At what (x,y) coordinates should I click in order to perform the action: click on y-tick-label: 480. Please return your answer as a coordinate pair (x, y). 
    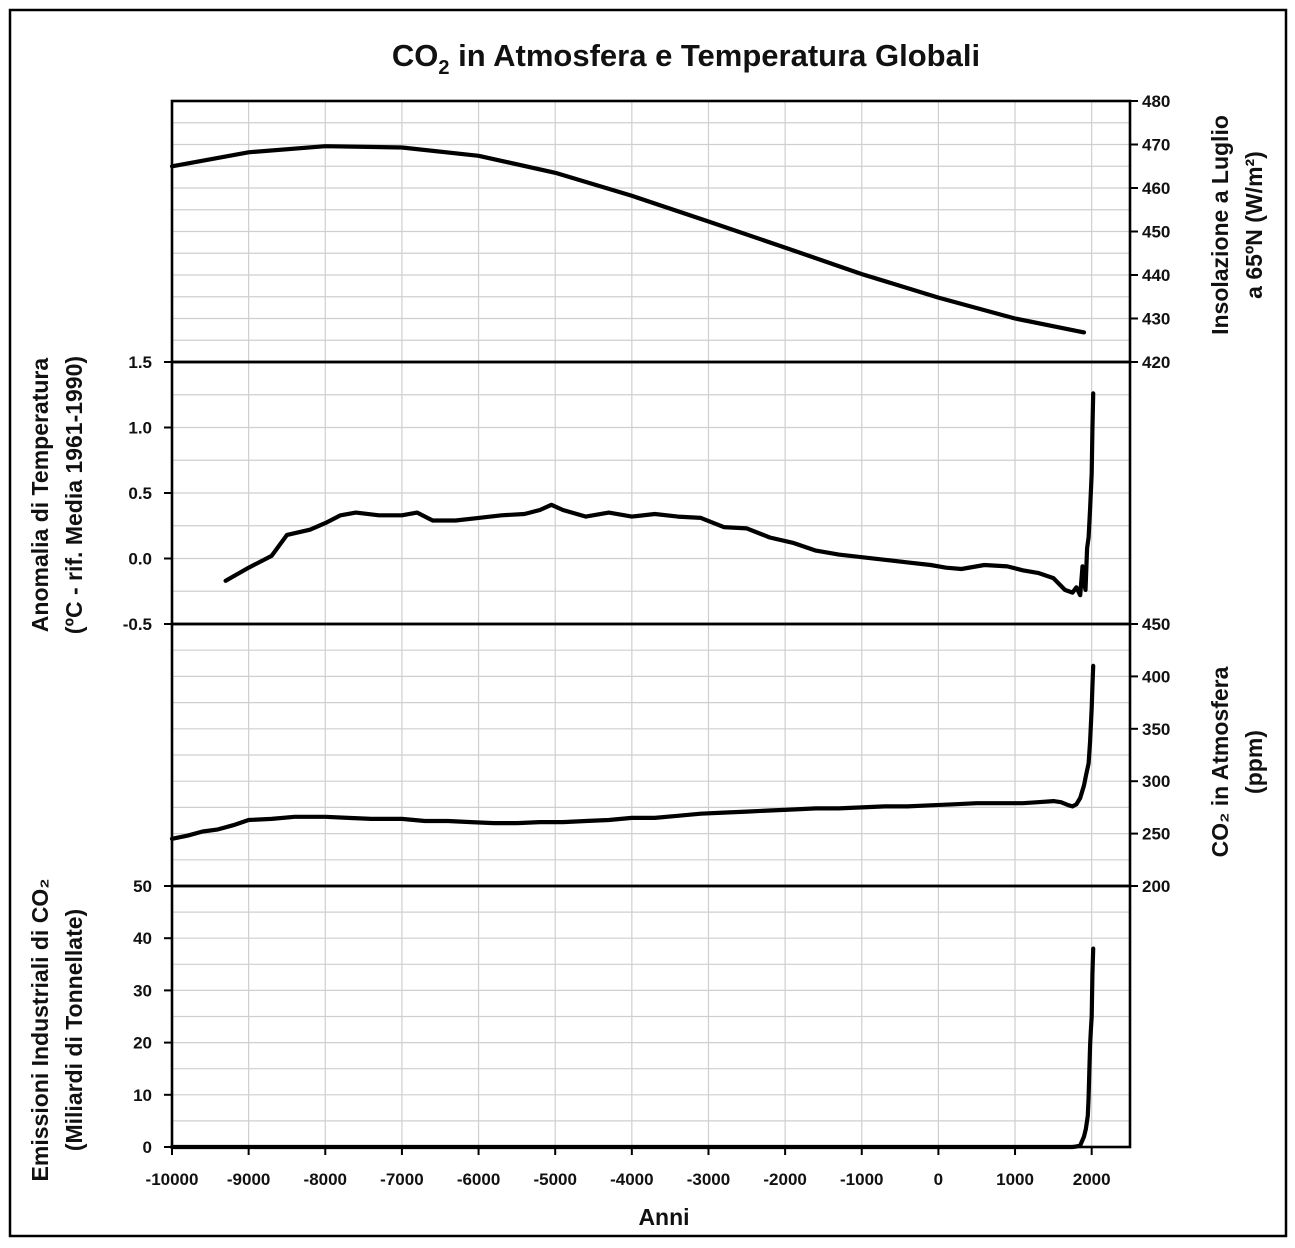
    Looking at the image, I should click on (1156, 101).